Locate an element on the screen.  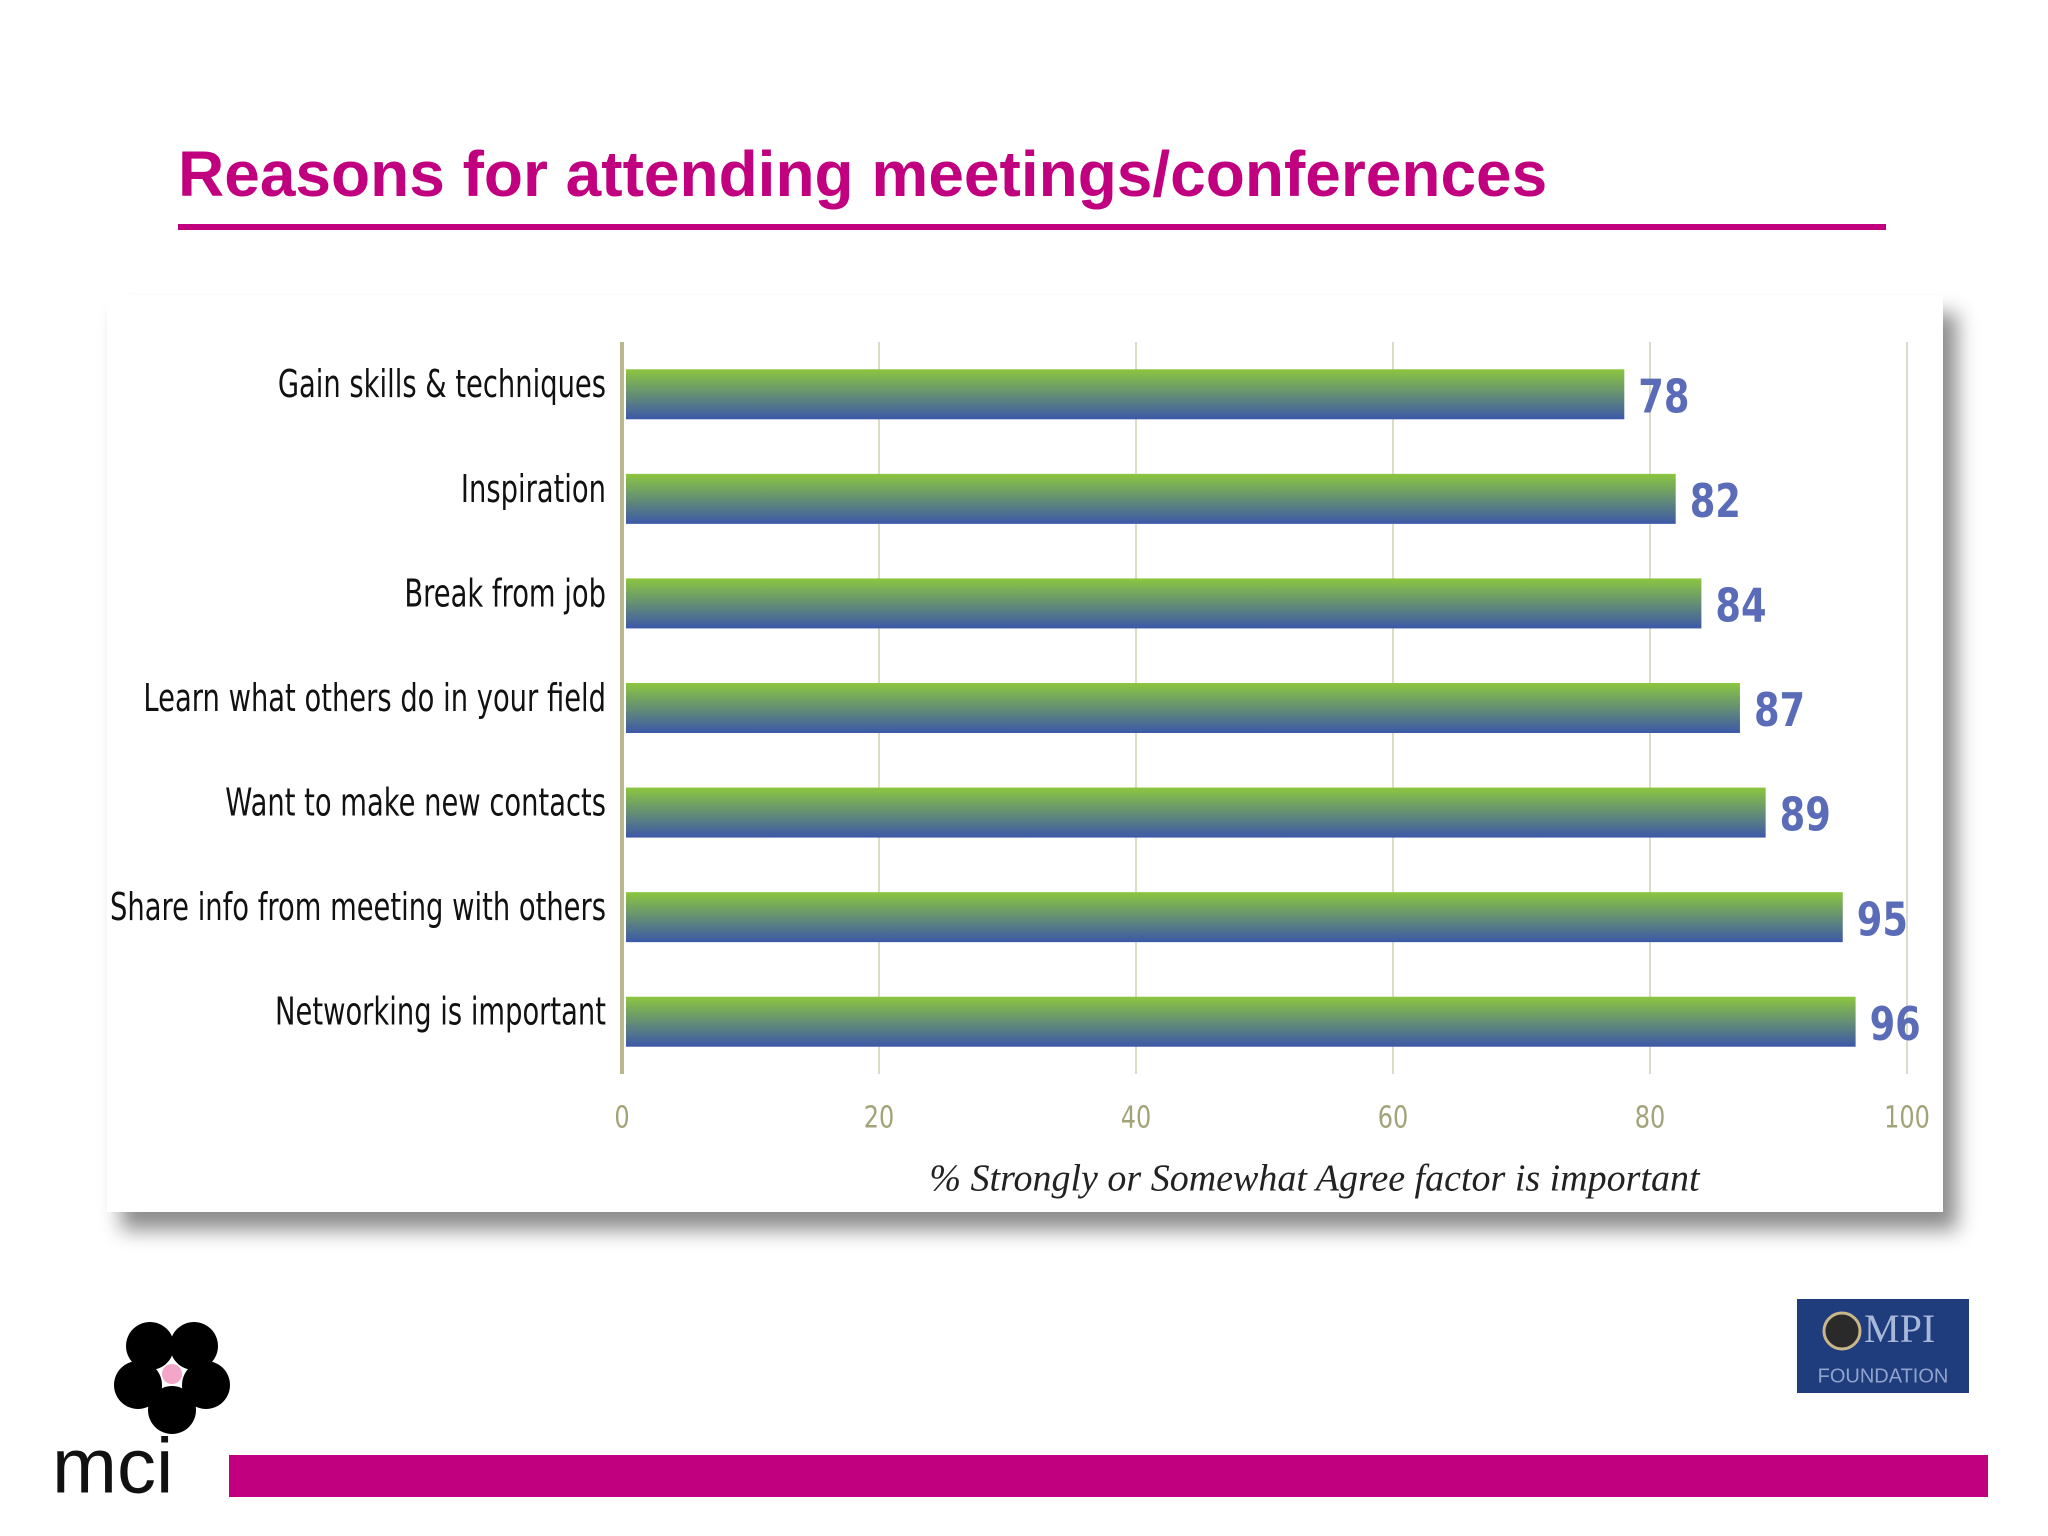
x-tick-label: 80 is located at coordinates (1650, 1118).